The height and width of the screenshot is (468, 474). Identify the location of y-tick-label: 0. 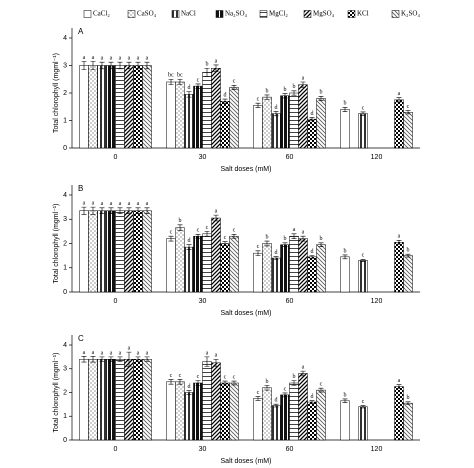
(65, 148).